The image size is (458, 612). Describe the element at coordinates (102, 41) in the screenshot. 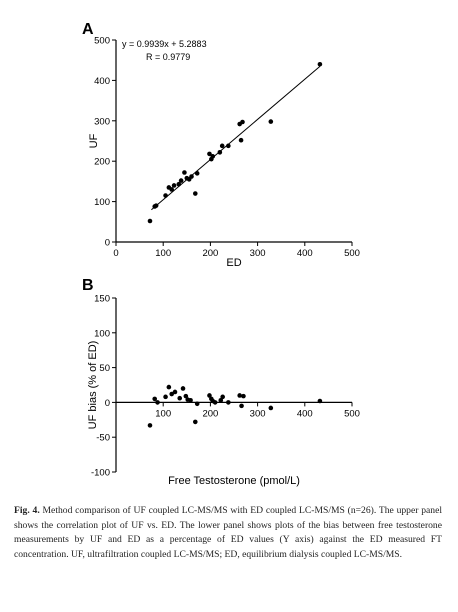

I see `y-tick-label: 500` at that location.